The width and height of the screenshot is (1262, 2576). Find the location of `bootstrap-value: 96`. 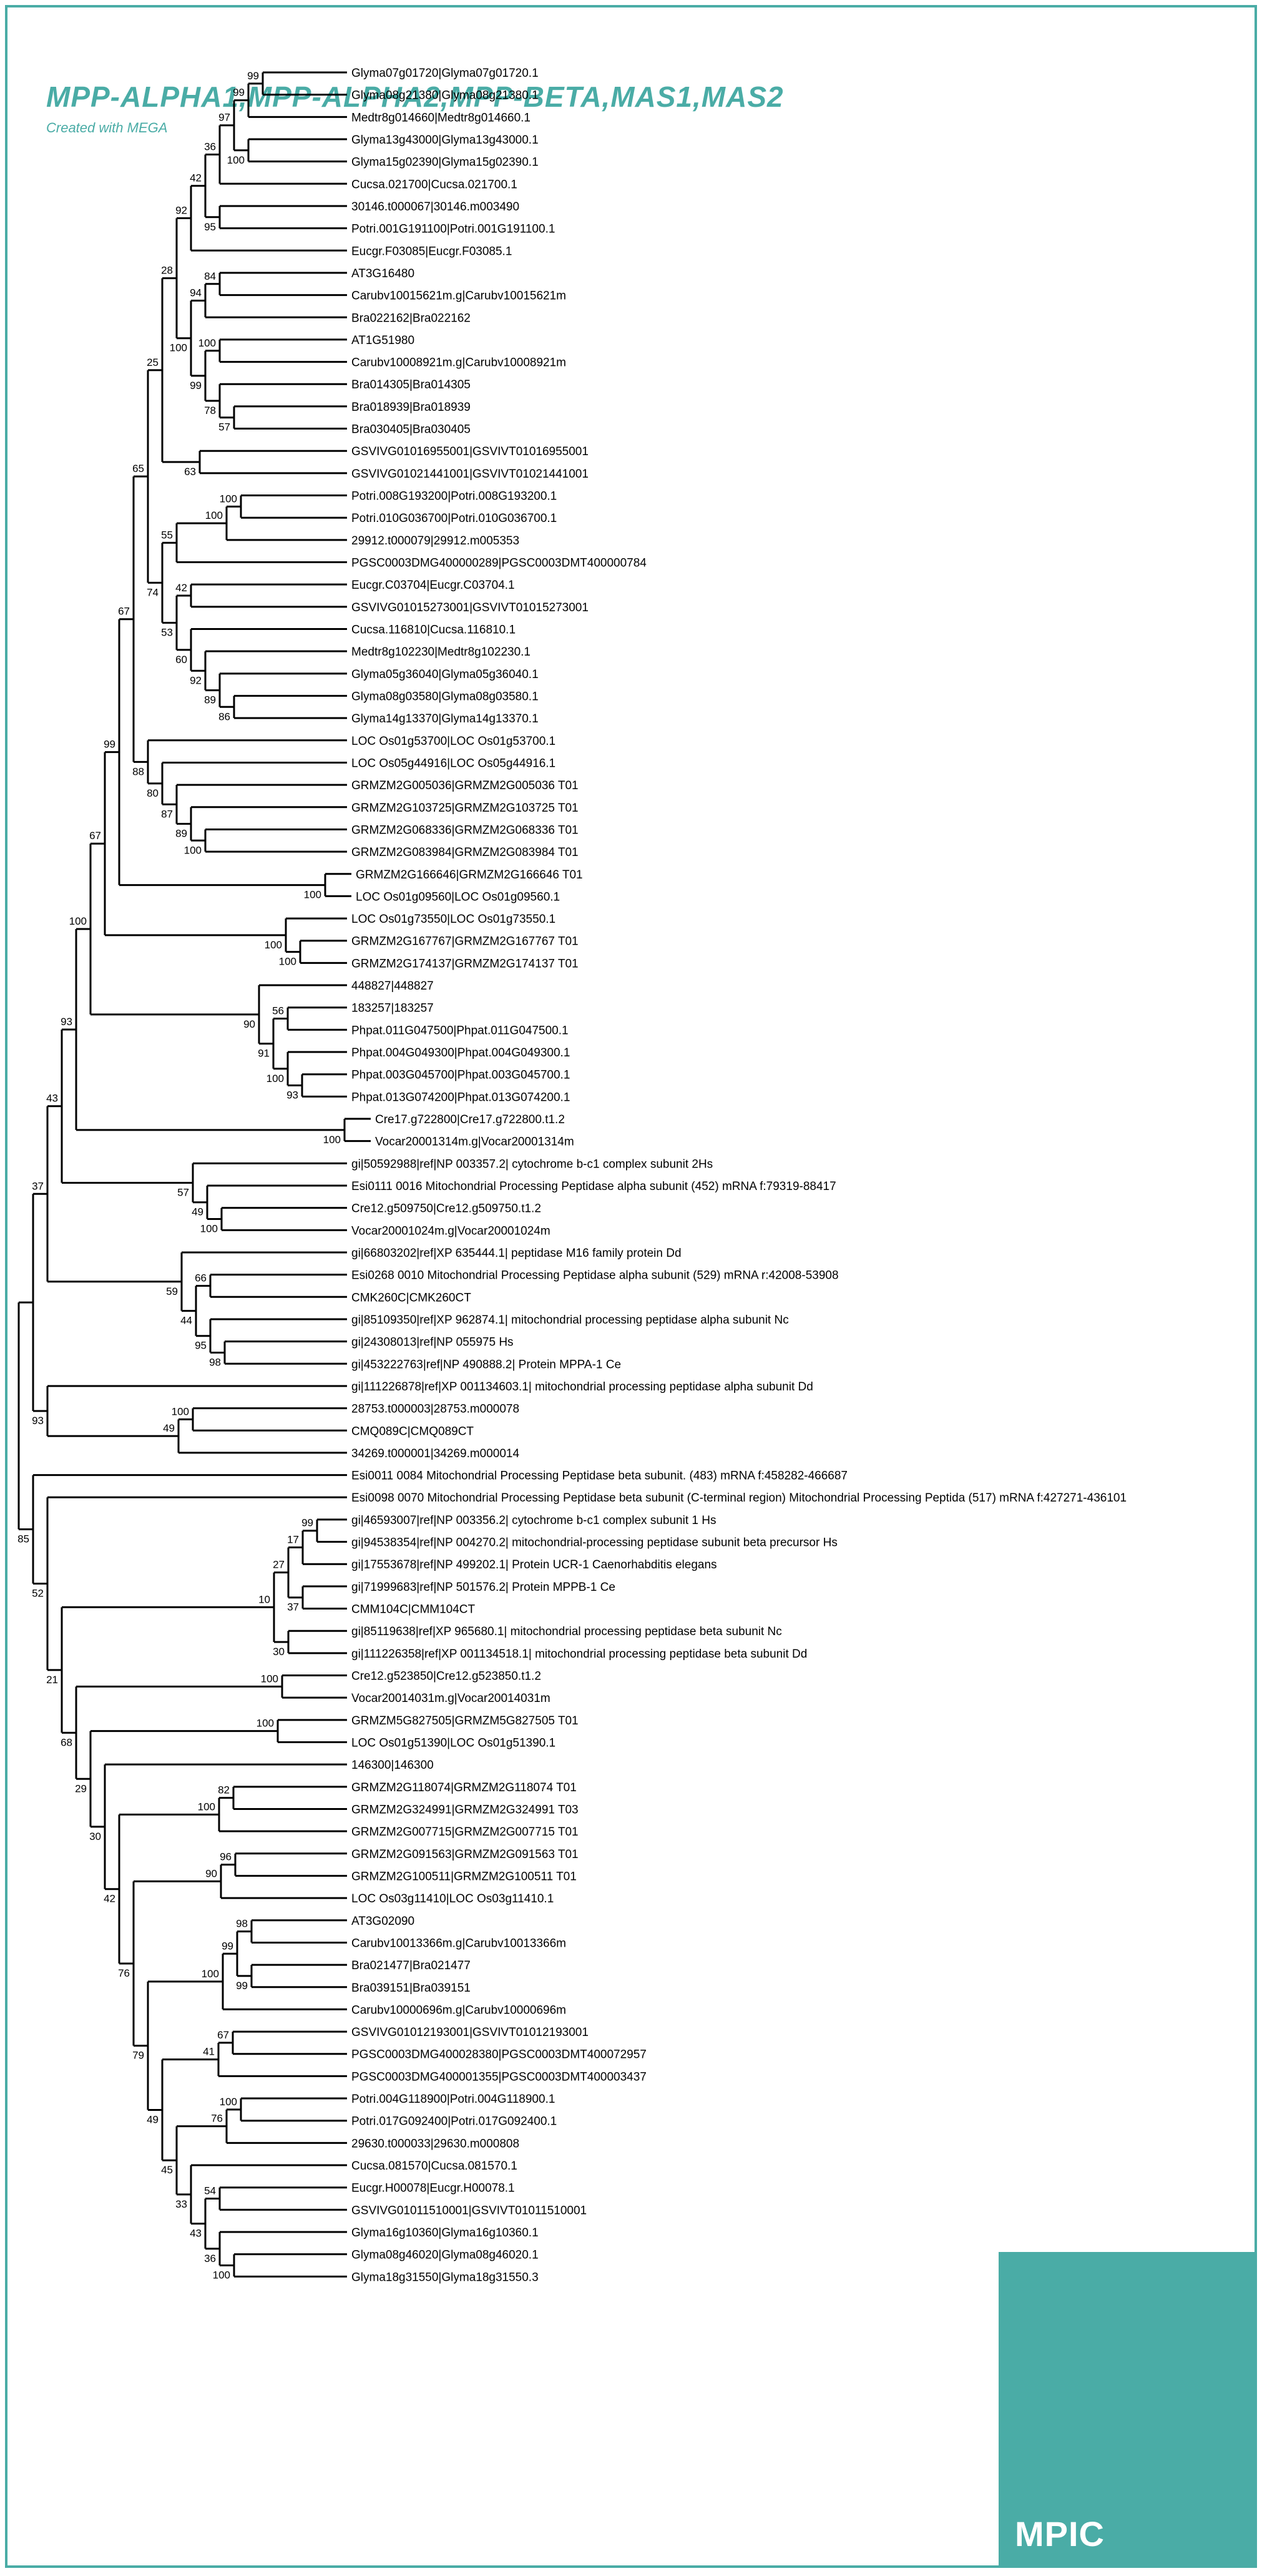

bootstrap-value: 96 is located at coordinates (226, 1857).